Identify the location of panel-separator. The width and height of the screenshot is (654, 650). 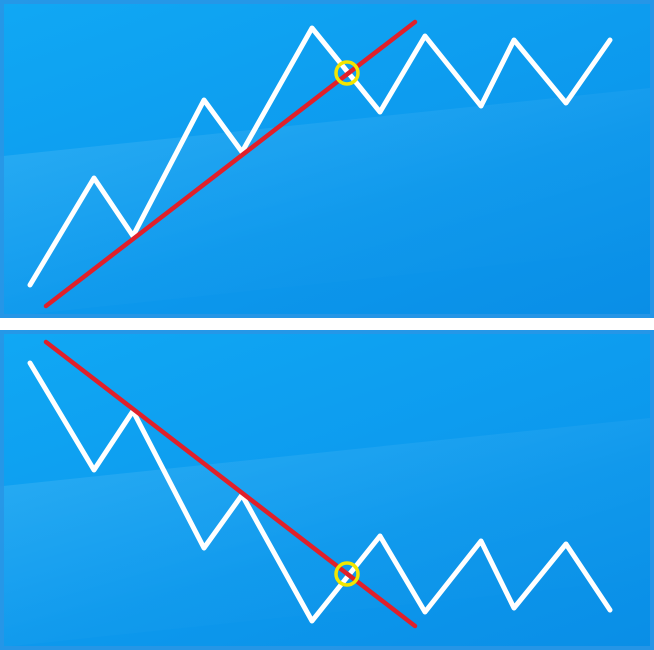
(327, 324).